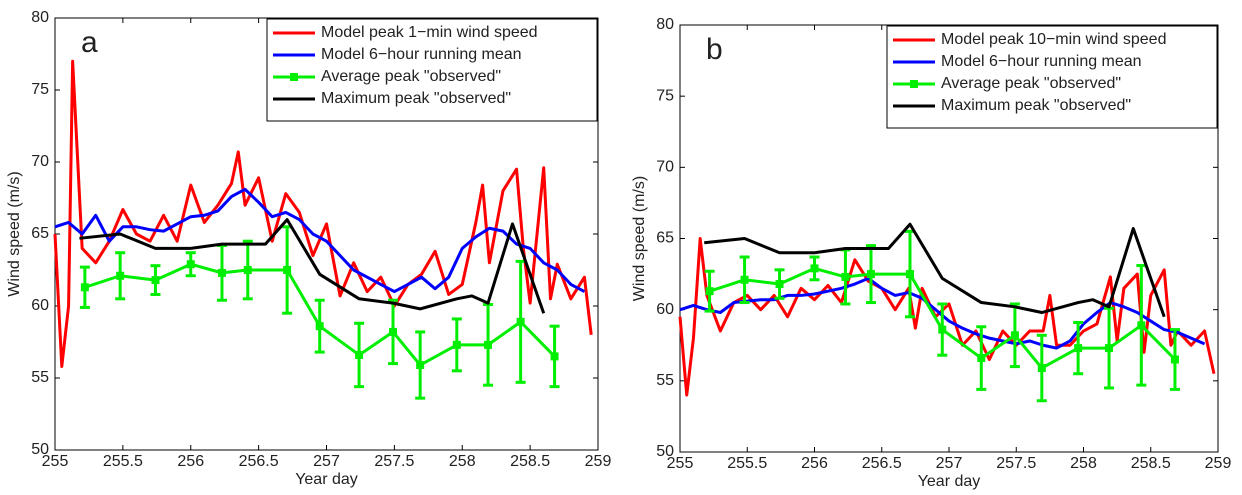  What do you see at coordinates (1053, 39) in the screenshot?
I see `legend-label: Model peak 10−min wind speed` at bounding box center [1053, 39].